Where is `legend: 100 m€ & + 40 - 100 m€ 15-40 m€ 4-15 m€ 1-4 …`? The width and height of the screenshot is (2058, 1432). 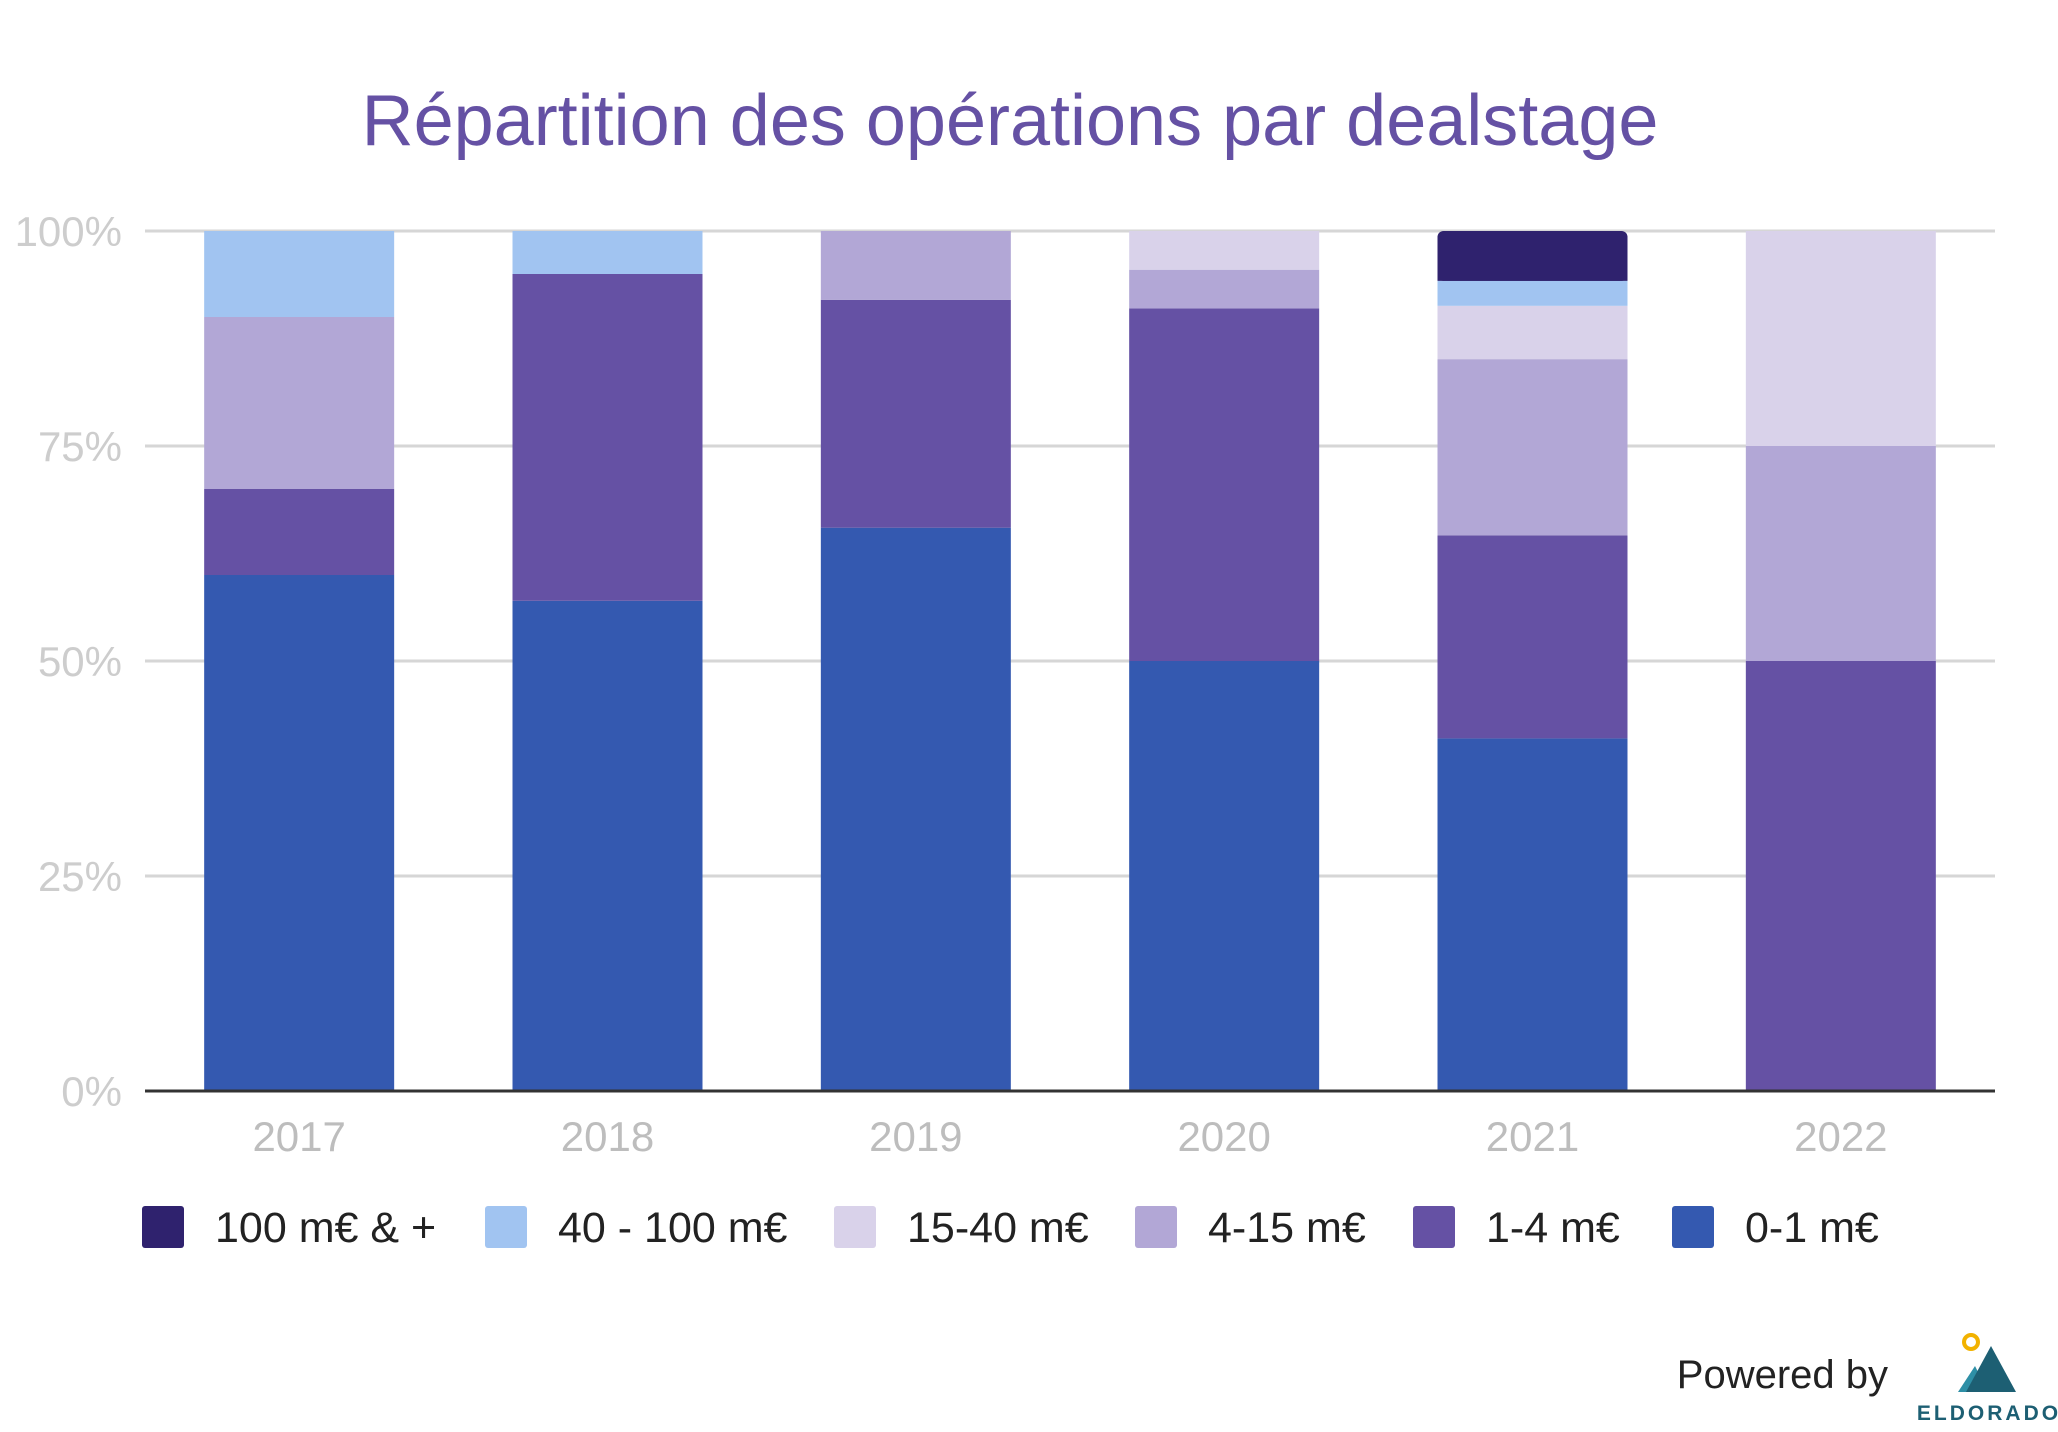
legend: 100 m€ & + 40 - 100 m€ 15-40 m€ 4-15 m€ 1-4 … is located at coordinates (1010, 1228).